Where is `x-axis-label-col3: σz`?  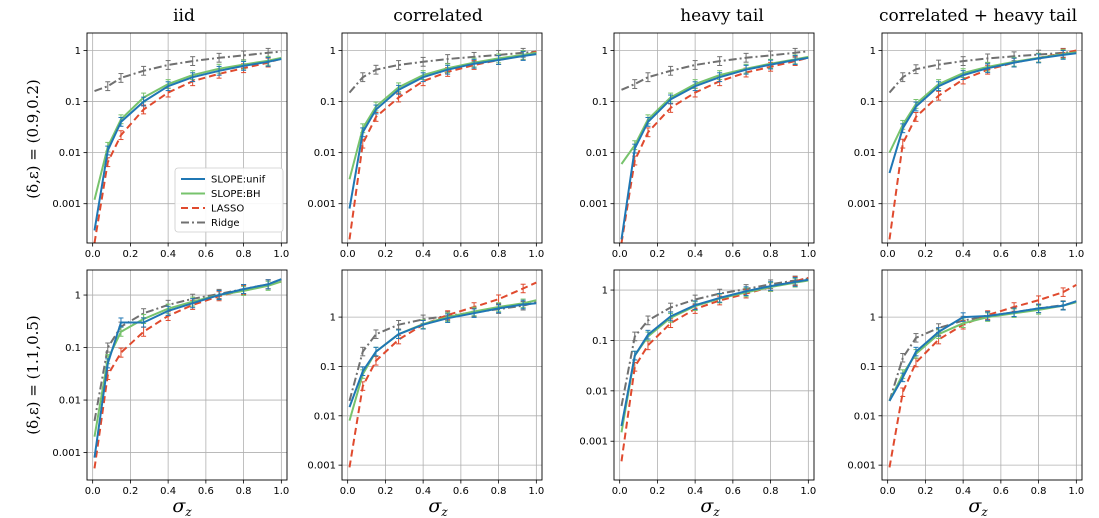 x-axis-label-col3: σz is located at coordinates (710, 506).